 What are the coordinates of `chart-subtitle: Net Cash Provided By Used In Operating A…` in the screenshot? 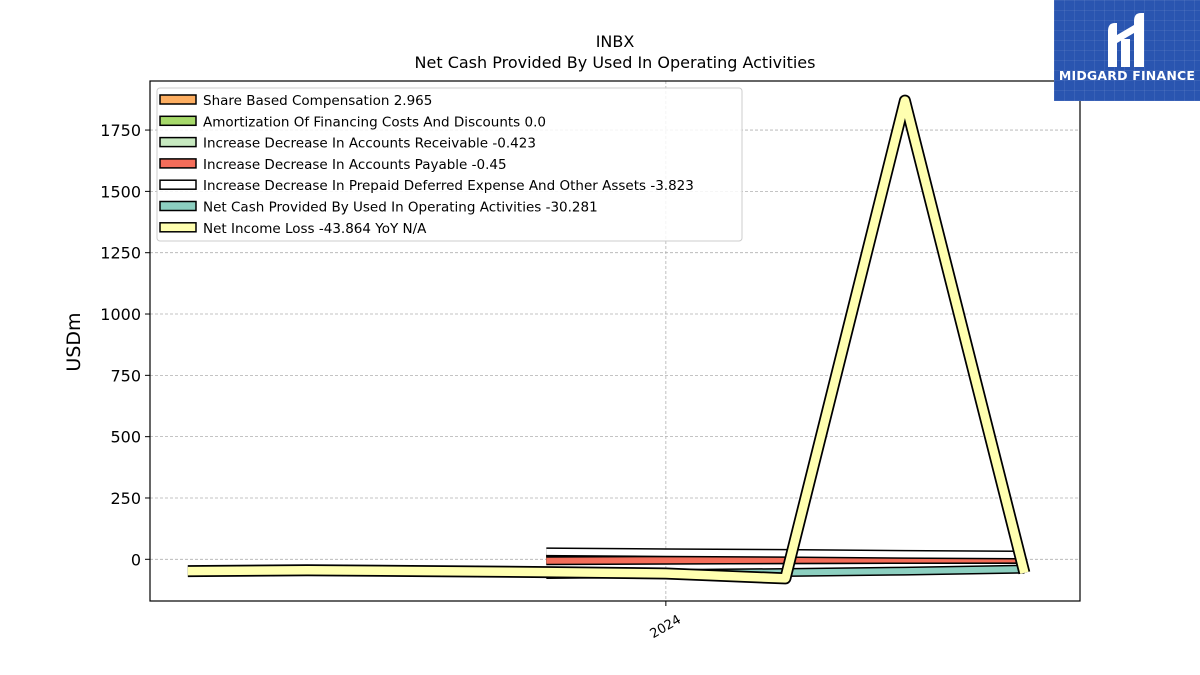 It's located at (615, 62).